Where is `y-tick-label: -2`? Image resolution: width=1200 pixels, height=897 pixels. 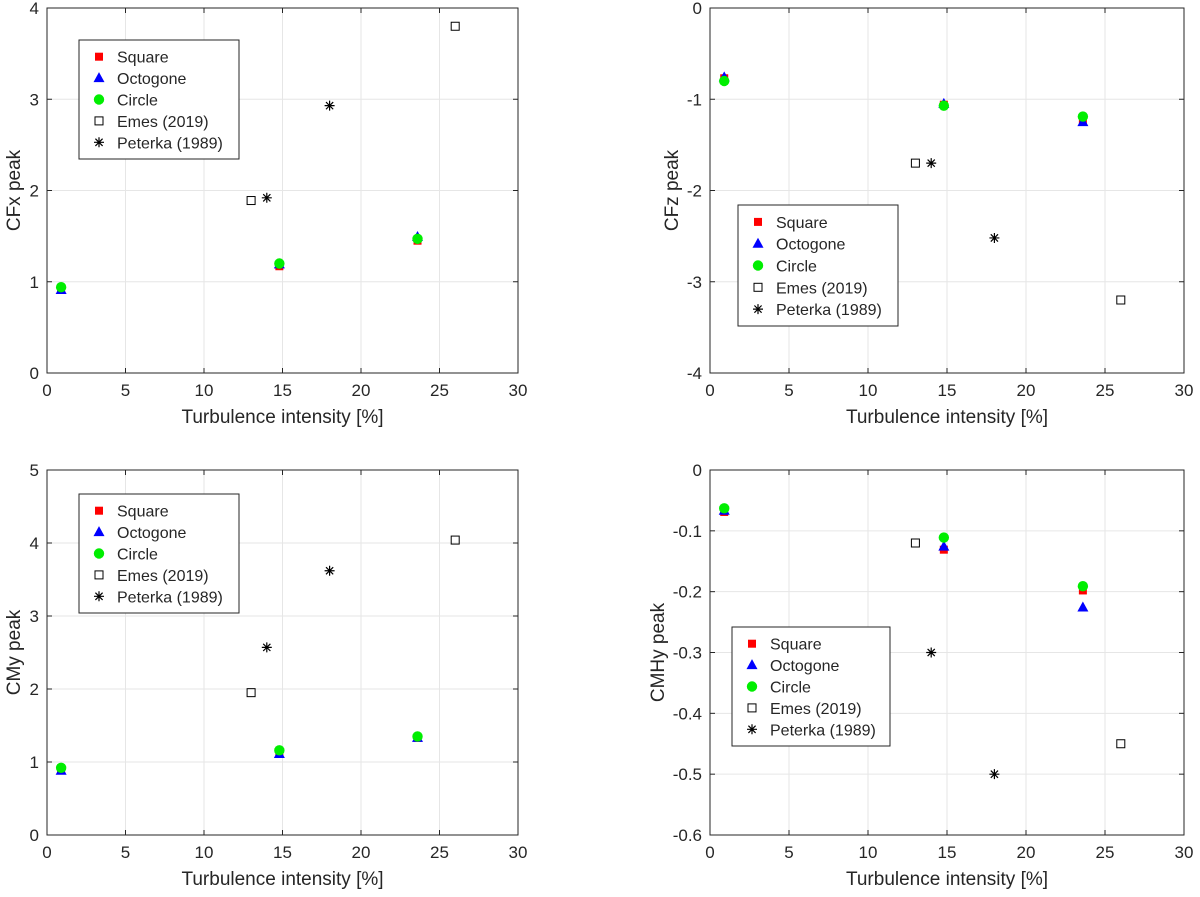
y-tick-label: -2 is located at coordinates (694, 191).